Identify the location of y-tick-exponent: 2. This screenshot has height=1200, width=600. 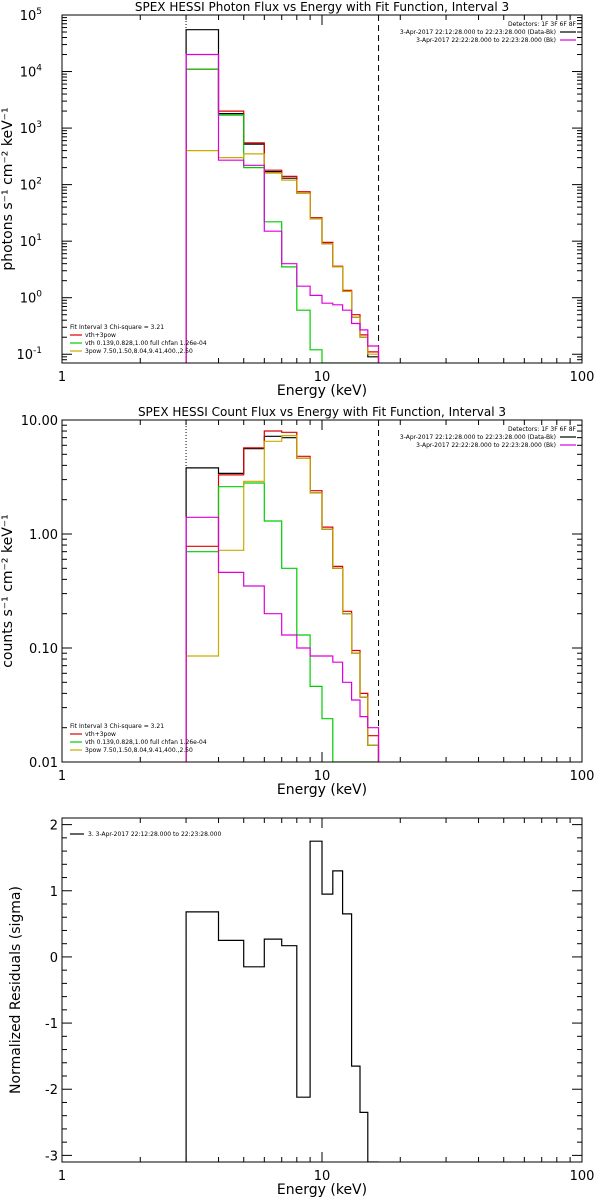
(39, 182).